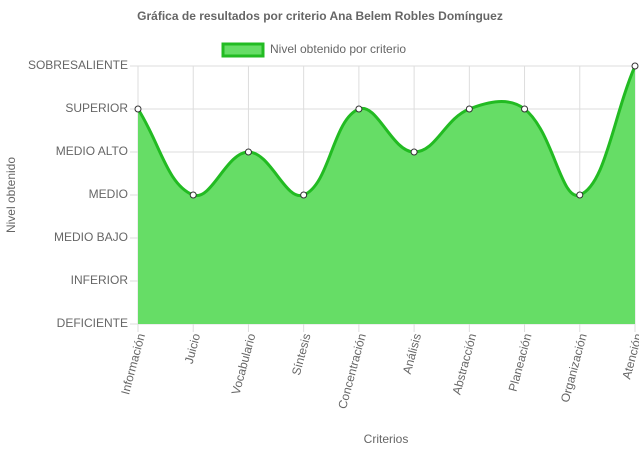 The height and width of the screenshot is (452, 639). I want to click on legend-swatch, so click(243, 50).